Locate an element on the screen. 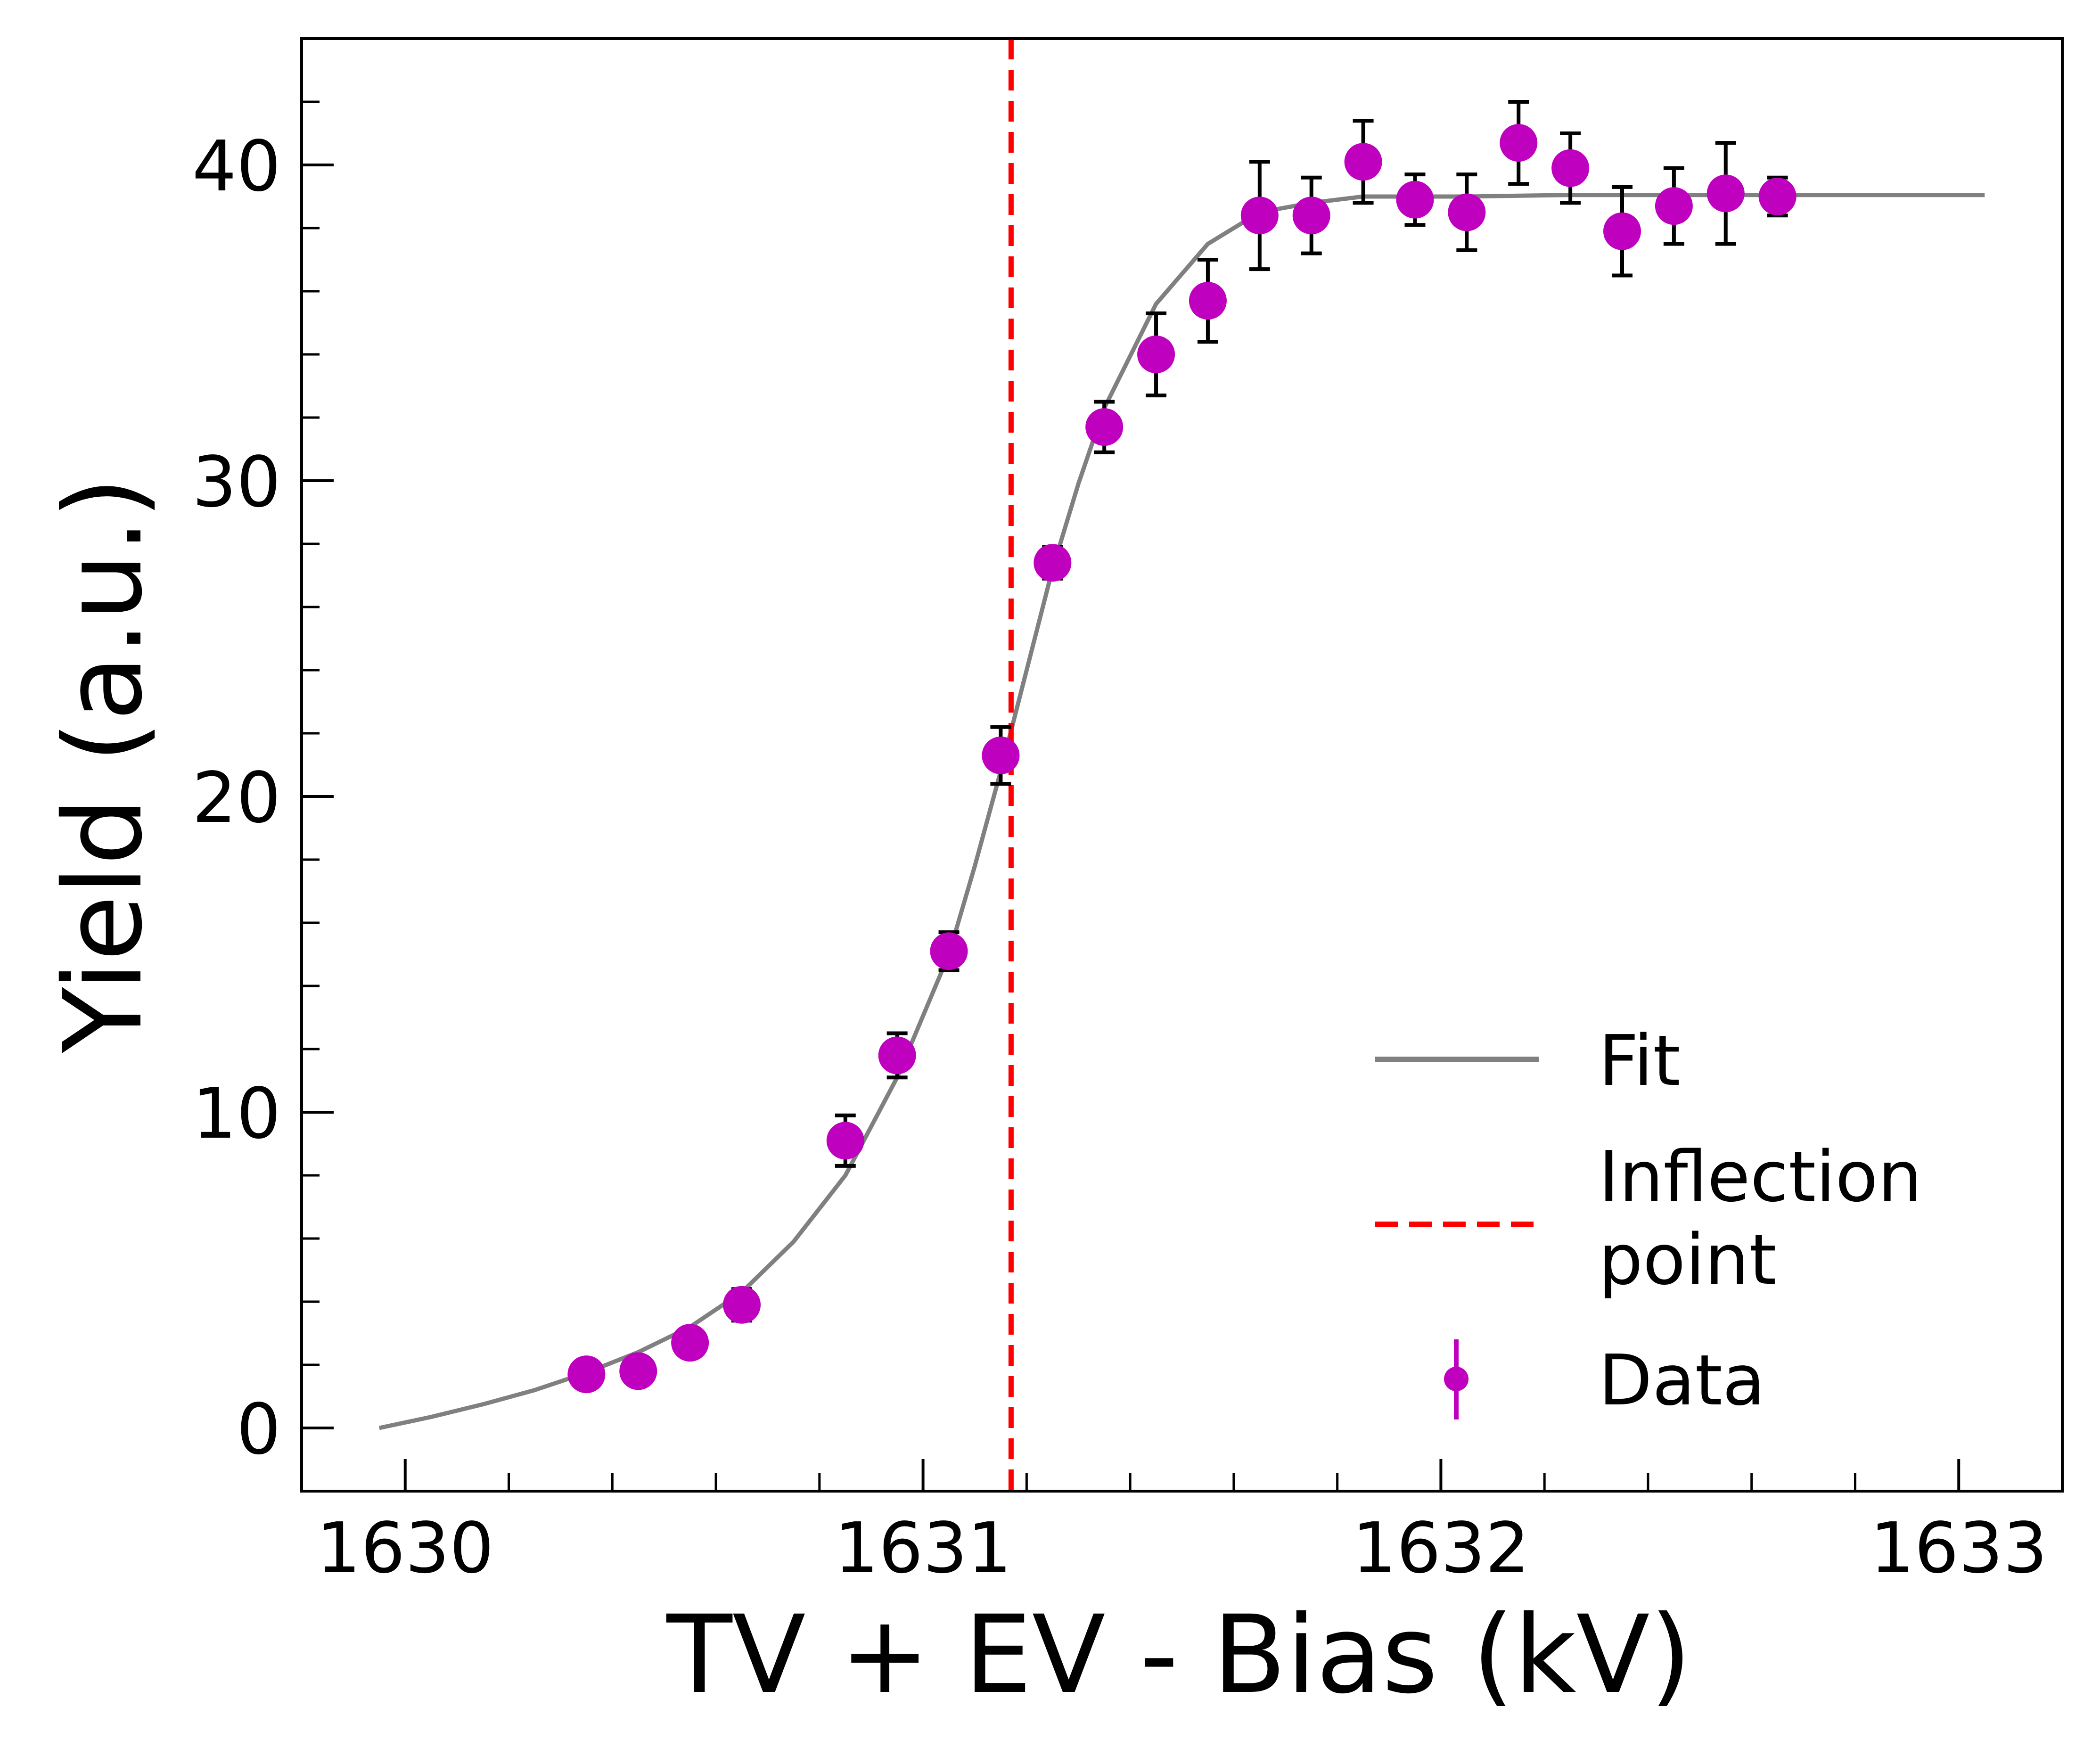 The image size is (2092, 1764). x-axis-title: TV + EV - Bias (kV) is located at coordinates (1178, 1654).